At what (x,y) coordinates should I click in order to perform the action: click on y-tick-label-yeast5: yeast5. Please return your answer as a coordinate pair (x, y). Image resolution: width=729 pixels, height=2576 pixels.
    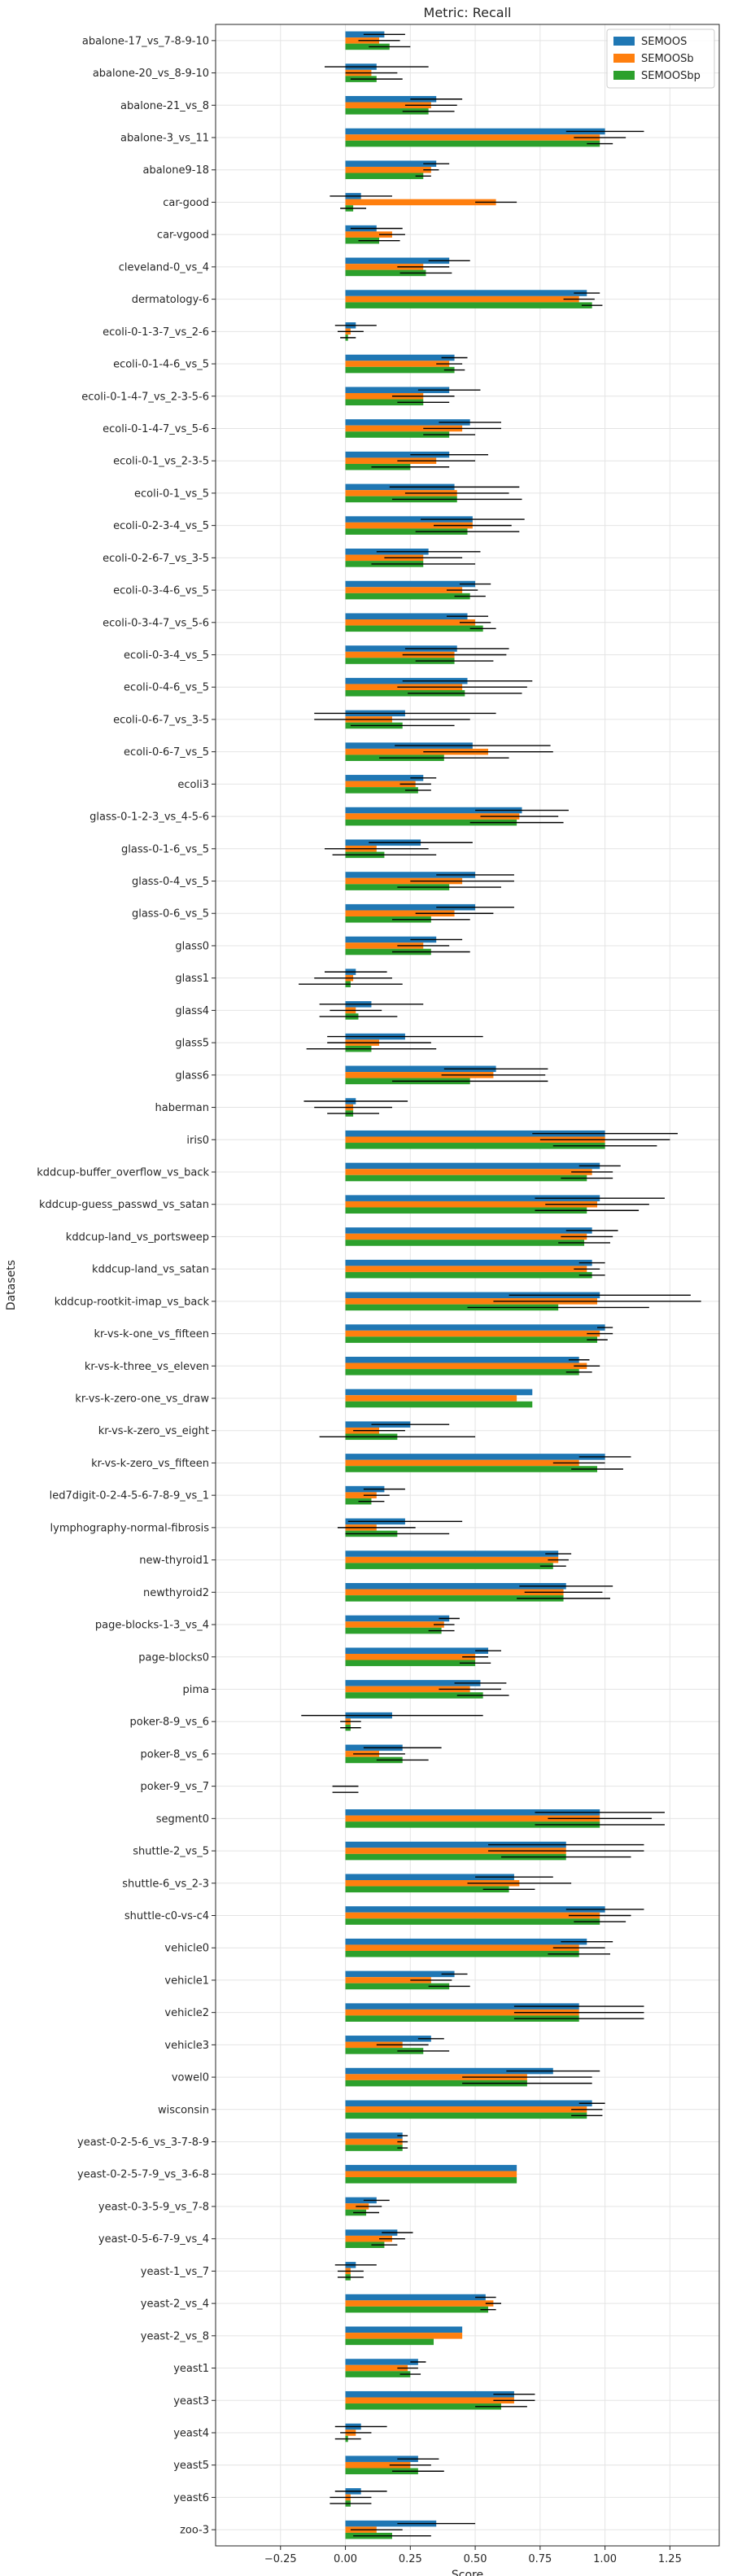
    Looking at the image, I should click on (191, 2466).